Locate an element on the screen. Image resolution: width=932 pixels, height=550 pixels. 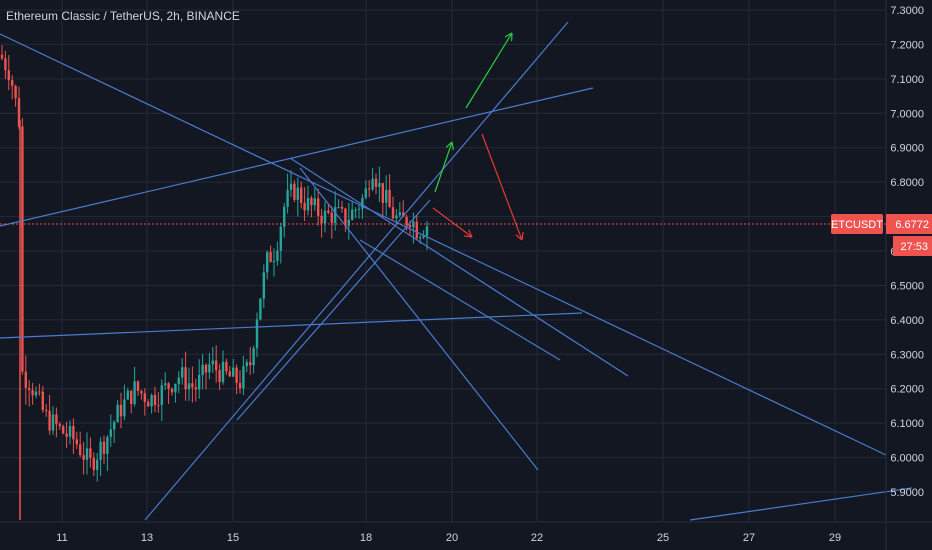
time-axis: 11 13 15 18 20 22 25 27 29 is located at coordinates (448, 538).